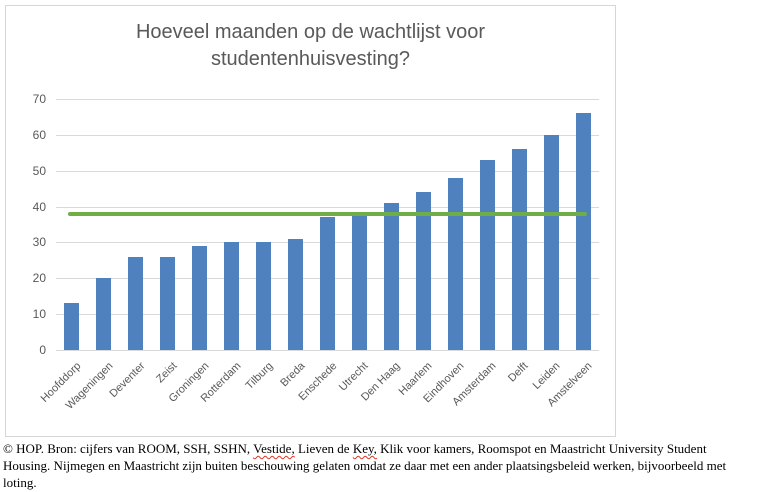  I want to click on y-tick-label: 30, so click(39, 242).